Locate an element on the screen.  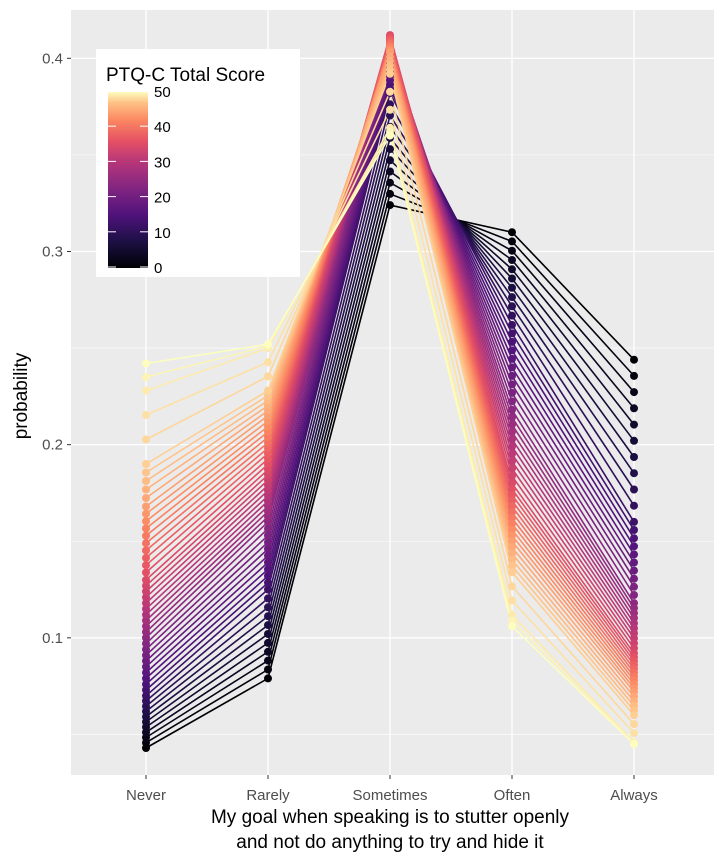
x-tick-label: Often is located at coordinates (512, 795).